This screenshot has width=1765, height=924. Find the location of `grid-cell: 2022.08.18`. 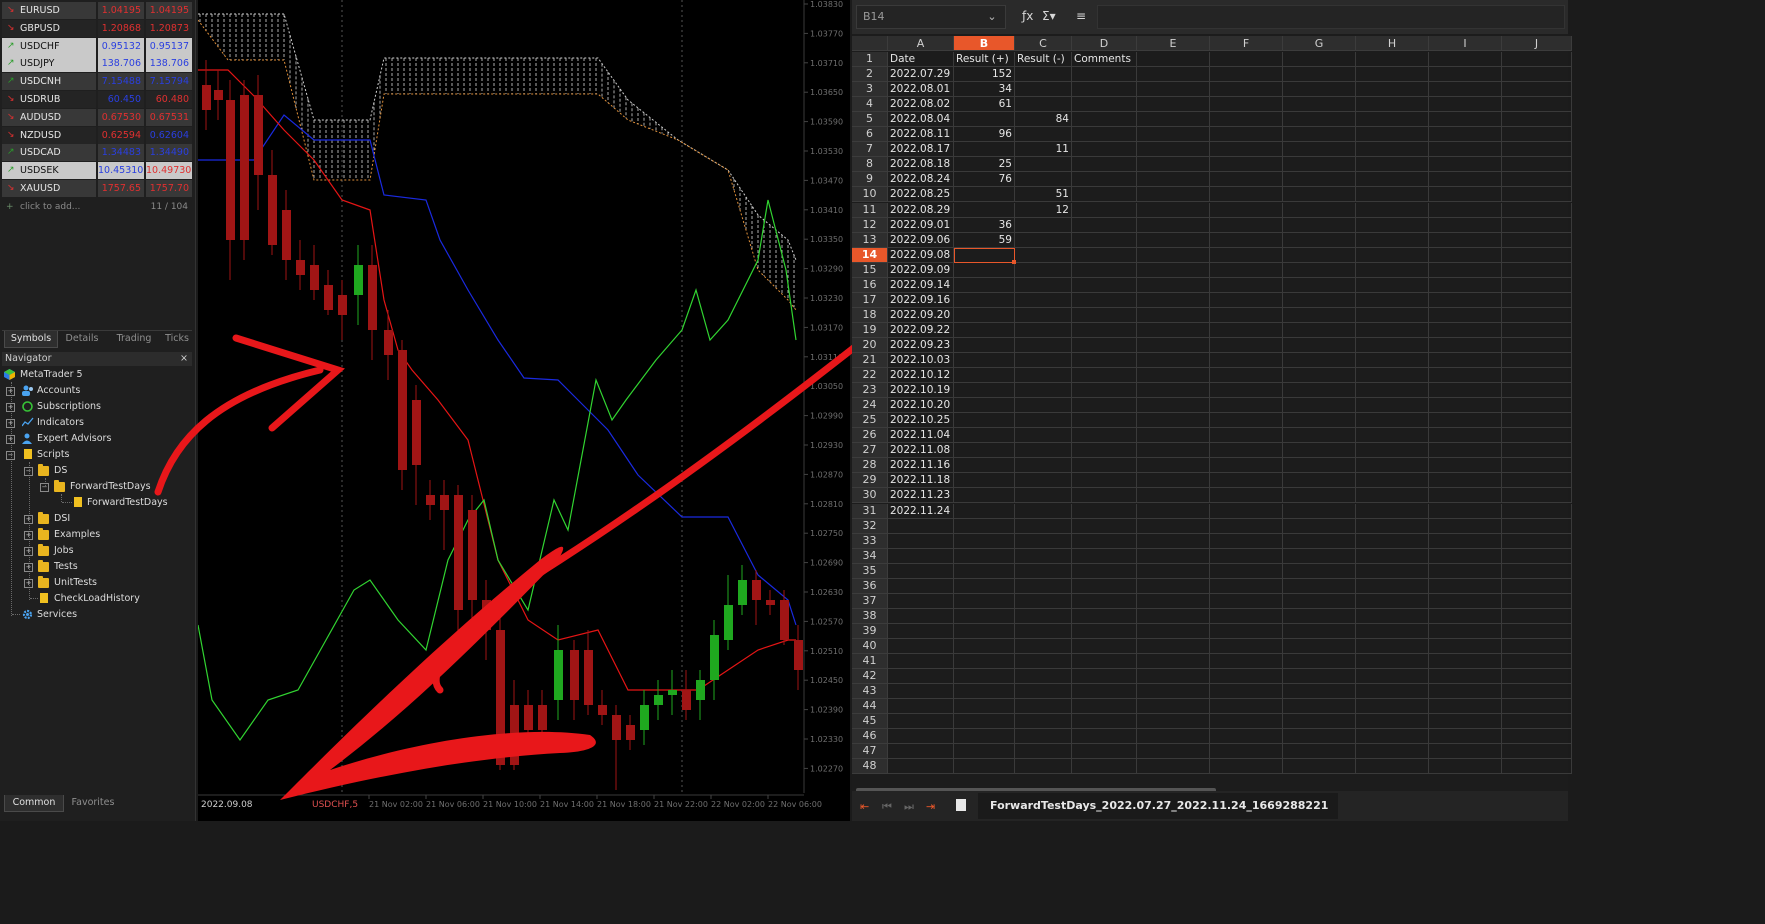

grid-cell: 2022.08.18 is located at coordinates (921, 165).